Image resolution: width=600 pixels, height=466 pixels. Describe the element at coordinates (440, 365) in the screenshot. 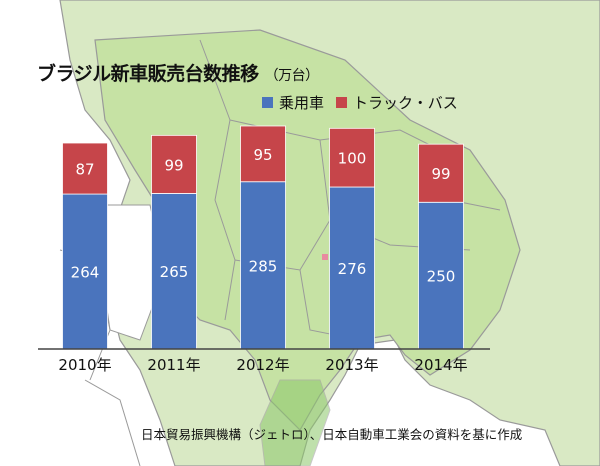

I see `x-tick-label-5: 2014年` at that location.